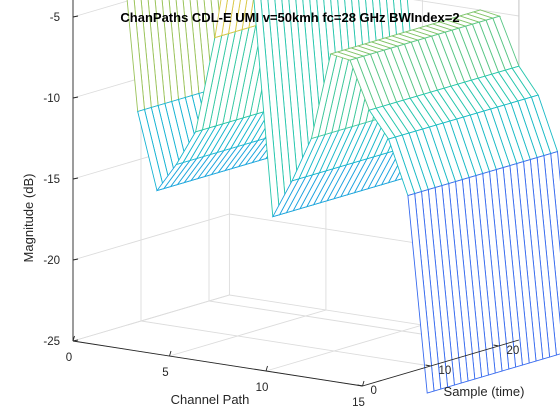 The height and width of the screenshot is (420, 560). What do you see at coordinates (445, 371) in the screenshot?
I see `y-tick-label: 10` at bounding box center [445, 371].